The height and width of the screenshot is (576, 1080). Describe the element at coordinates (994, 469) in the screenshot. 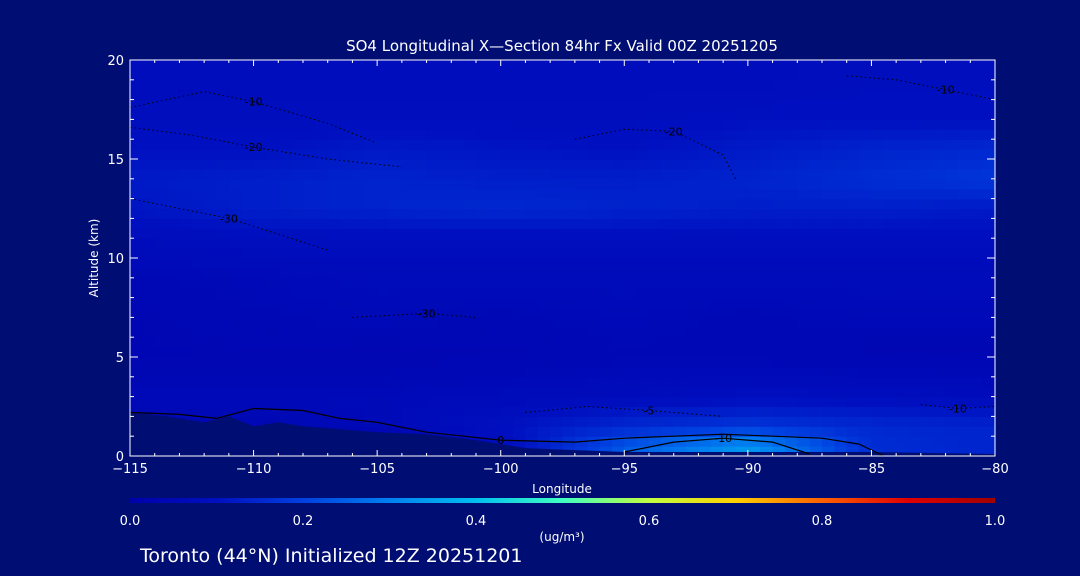

I see `x-tick-label: −80` at that location.